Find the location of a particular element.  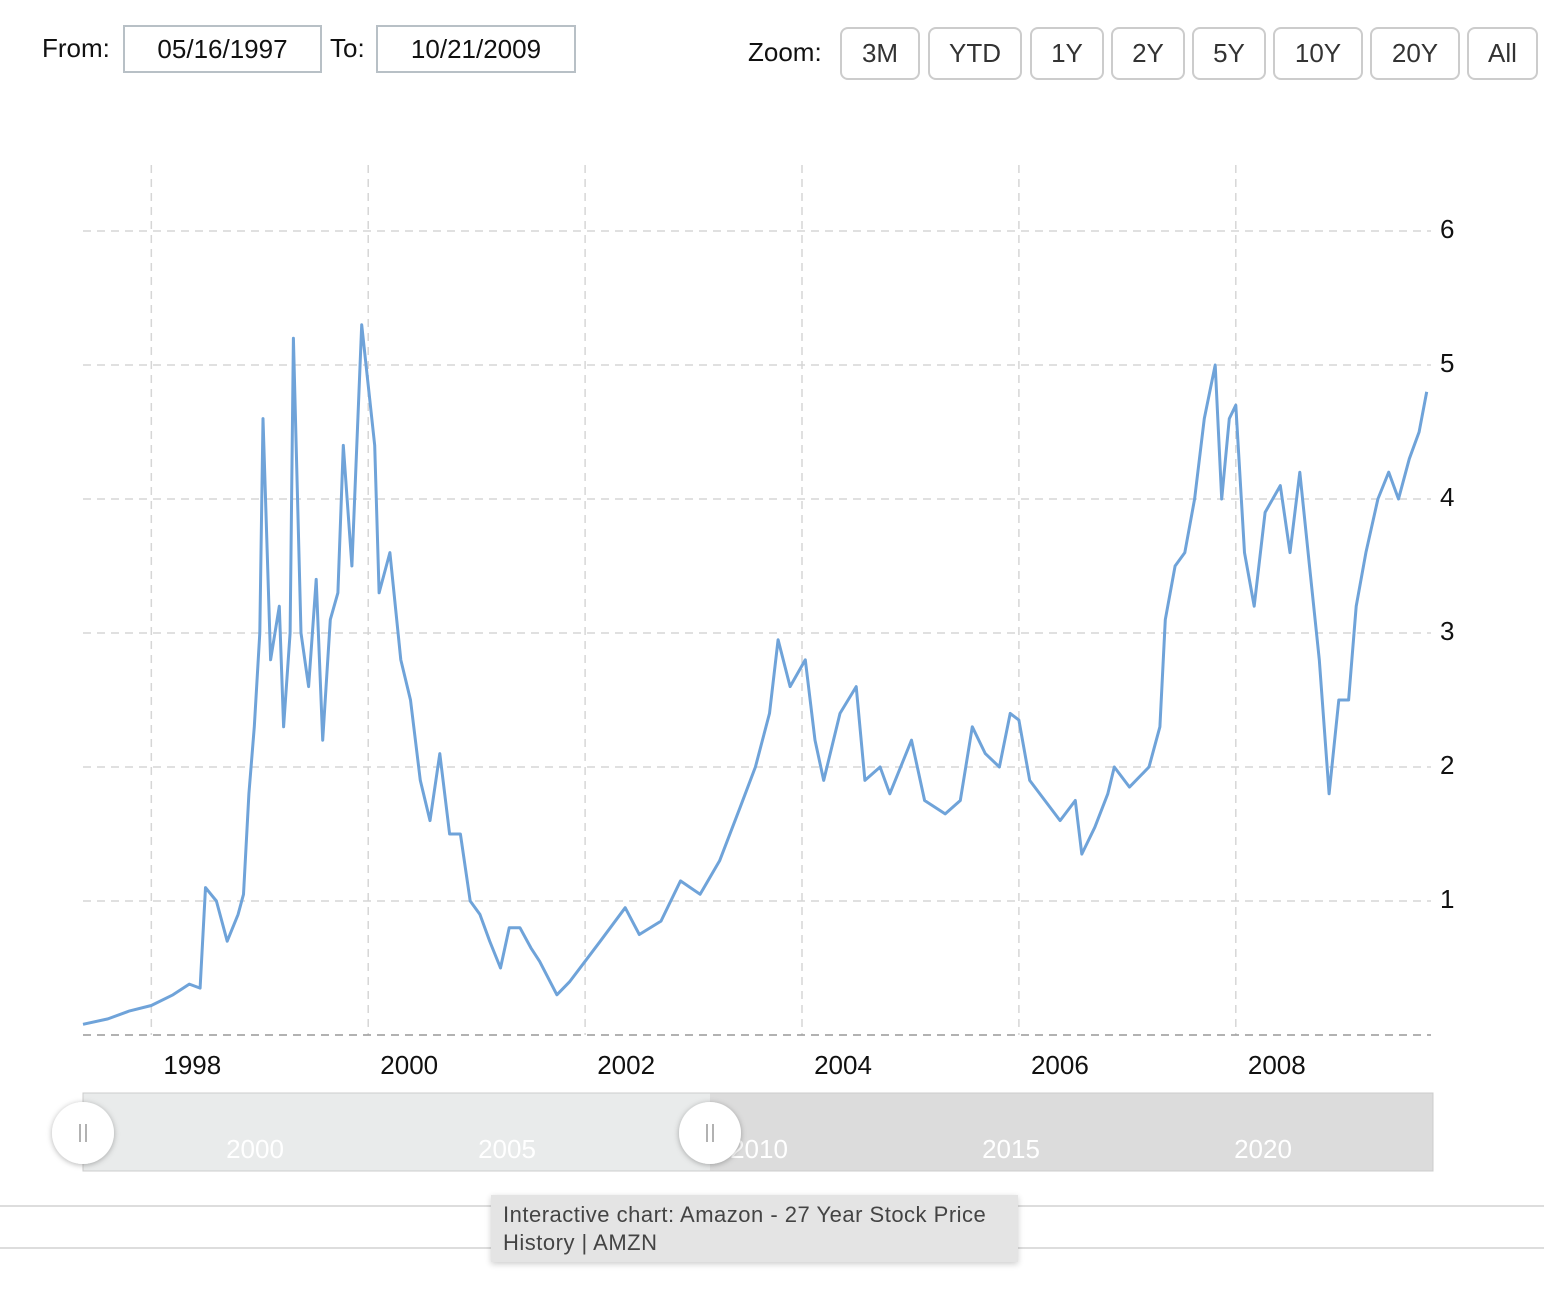

y-tick-label: 6 is located at coordinates (1447, 229).